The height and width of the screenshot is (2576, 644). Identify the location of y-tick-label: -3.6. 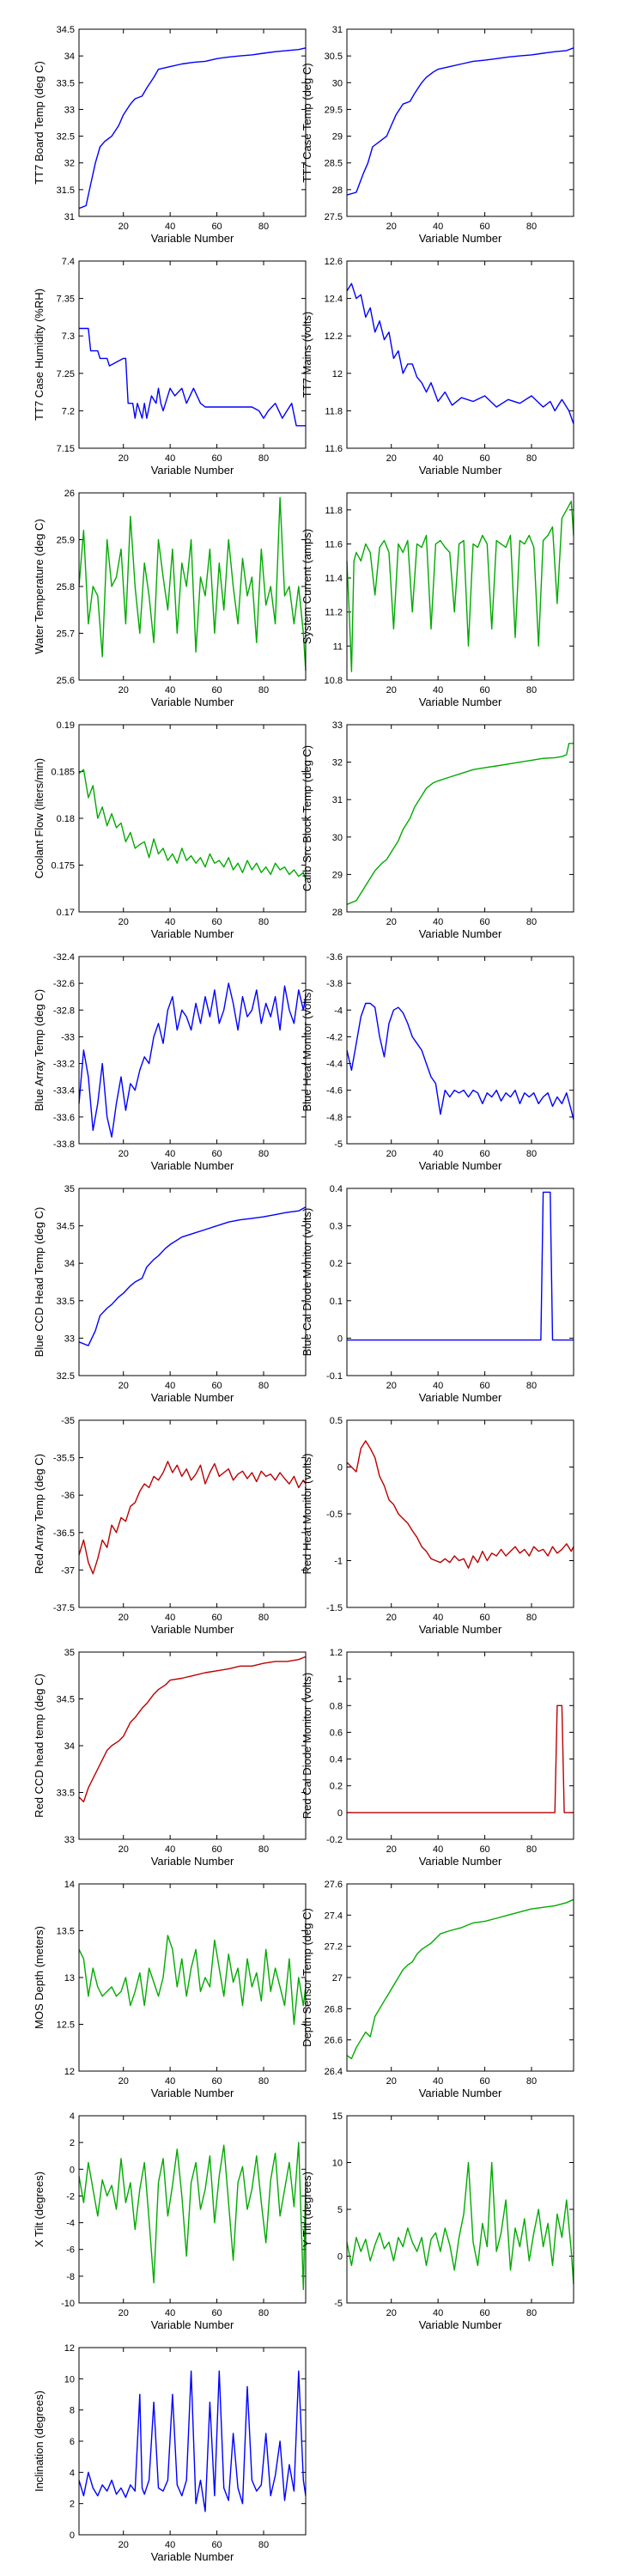
(334, 958).